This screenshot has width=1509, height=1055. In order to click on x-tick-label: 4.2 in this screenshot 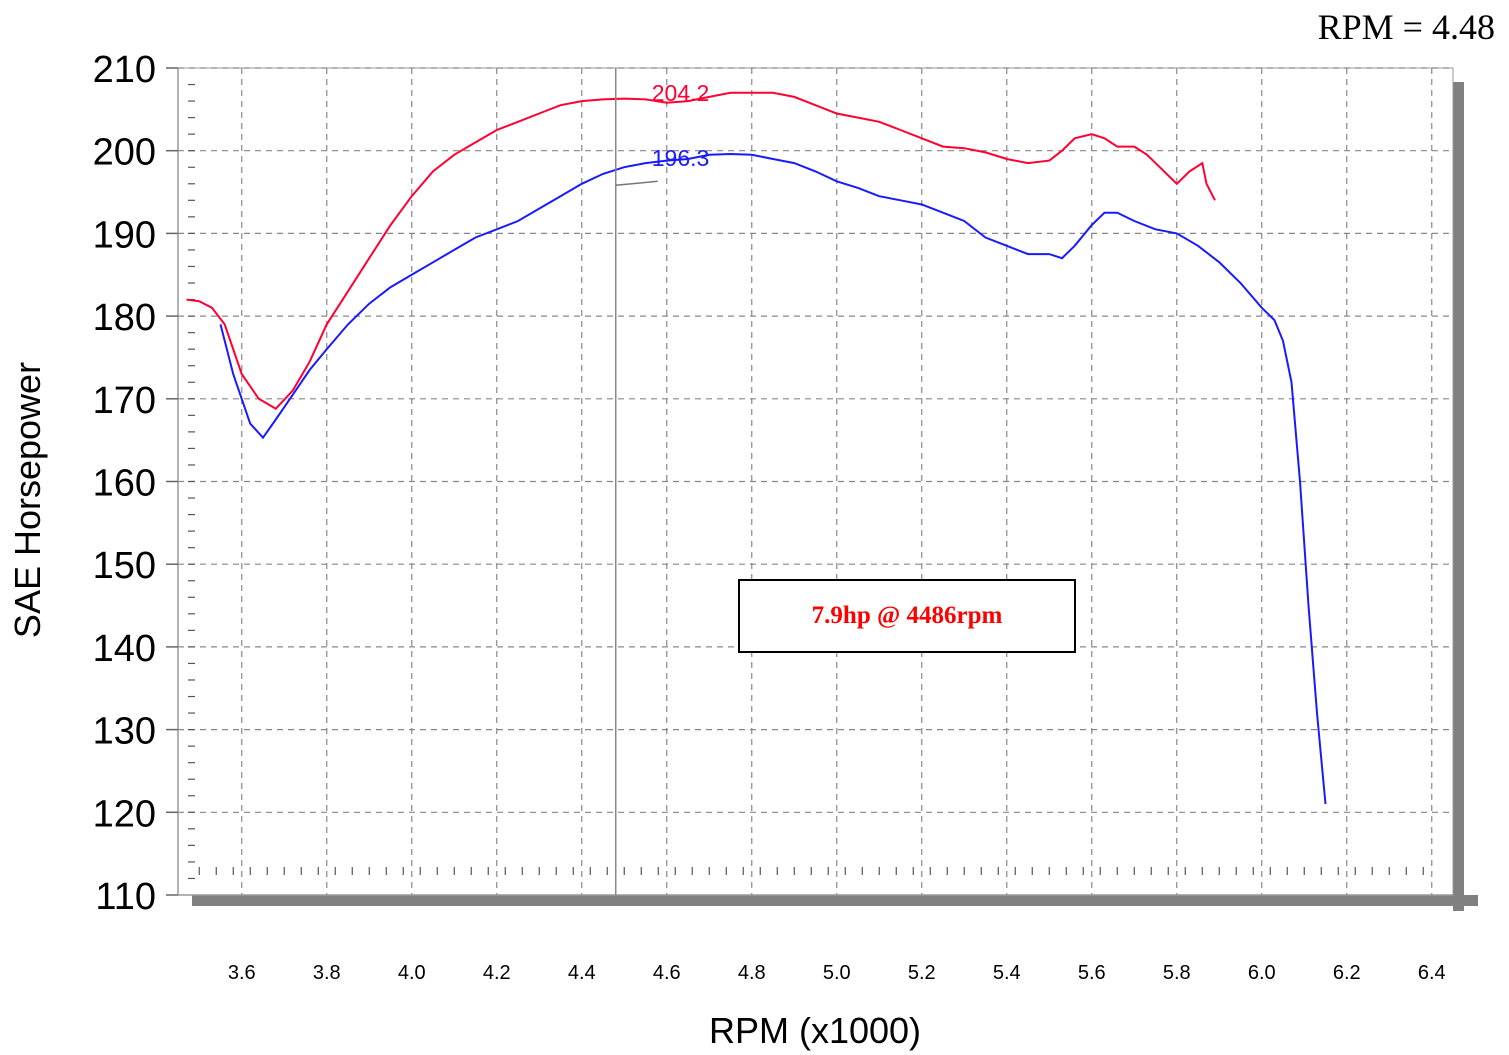, I will do `click(497, 973)`.